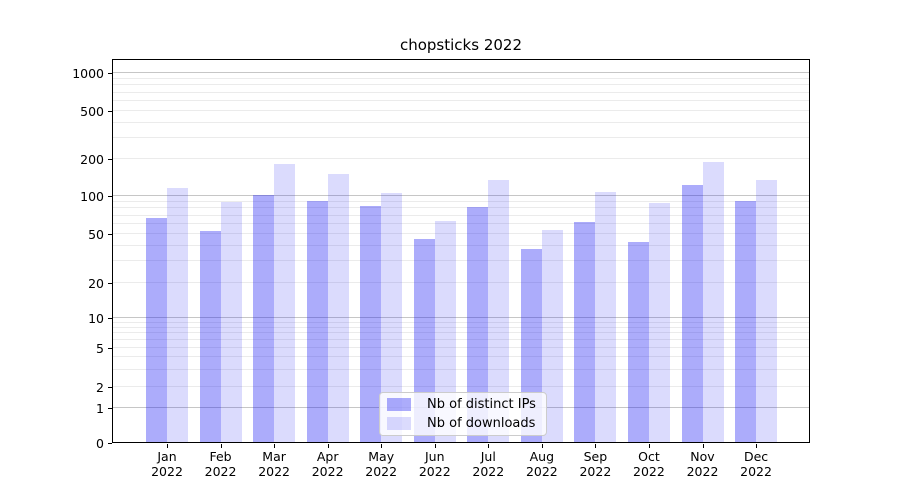  Describe the element at coordinates (327, 464) in the screenshot. I see `x-tick-label: Apr 2022` at that location.